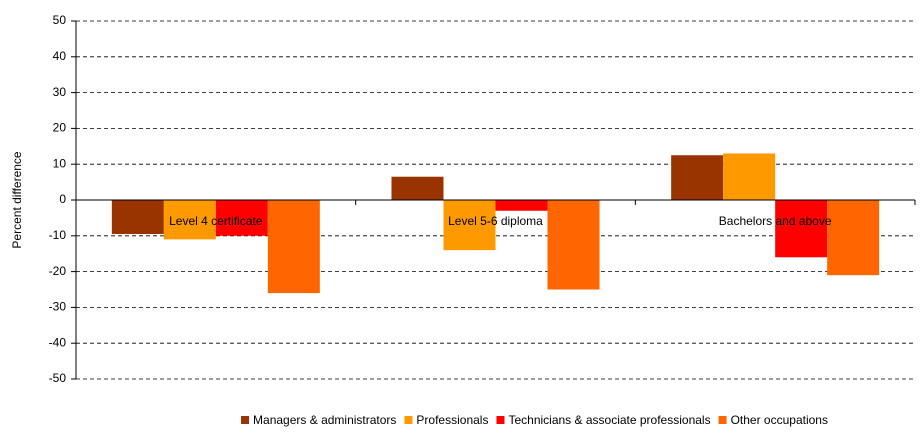  Describe the element at coordinates (58, 271) in the screenshot. I see `y-tick-label: -20` at that location.